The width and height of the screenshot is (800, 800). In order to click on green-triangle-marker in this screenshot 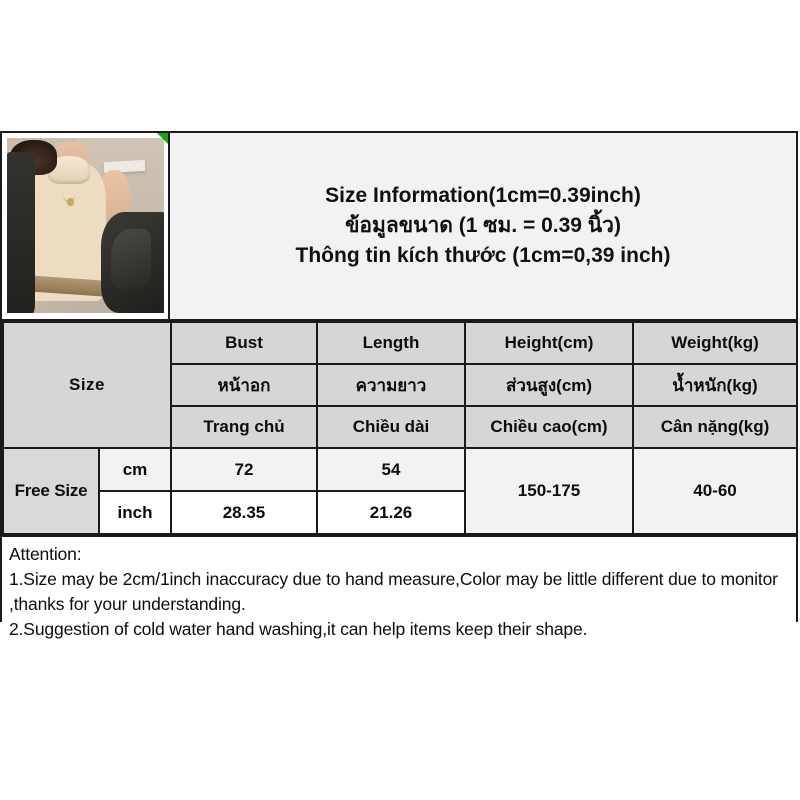, I will do `click(162, 138)`.